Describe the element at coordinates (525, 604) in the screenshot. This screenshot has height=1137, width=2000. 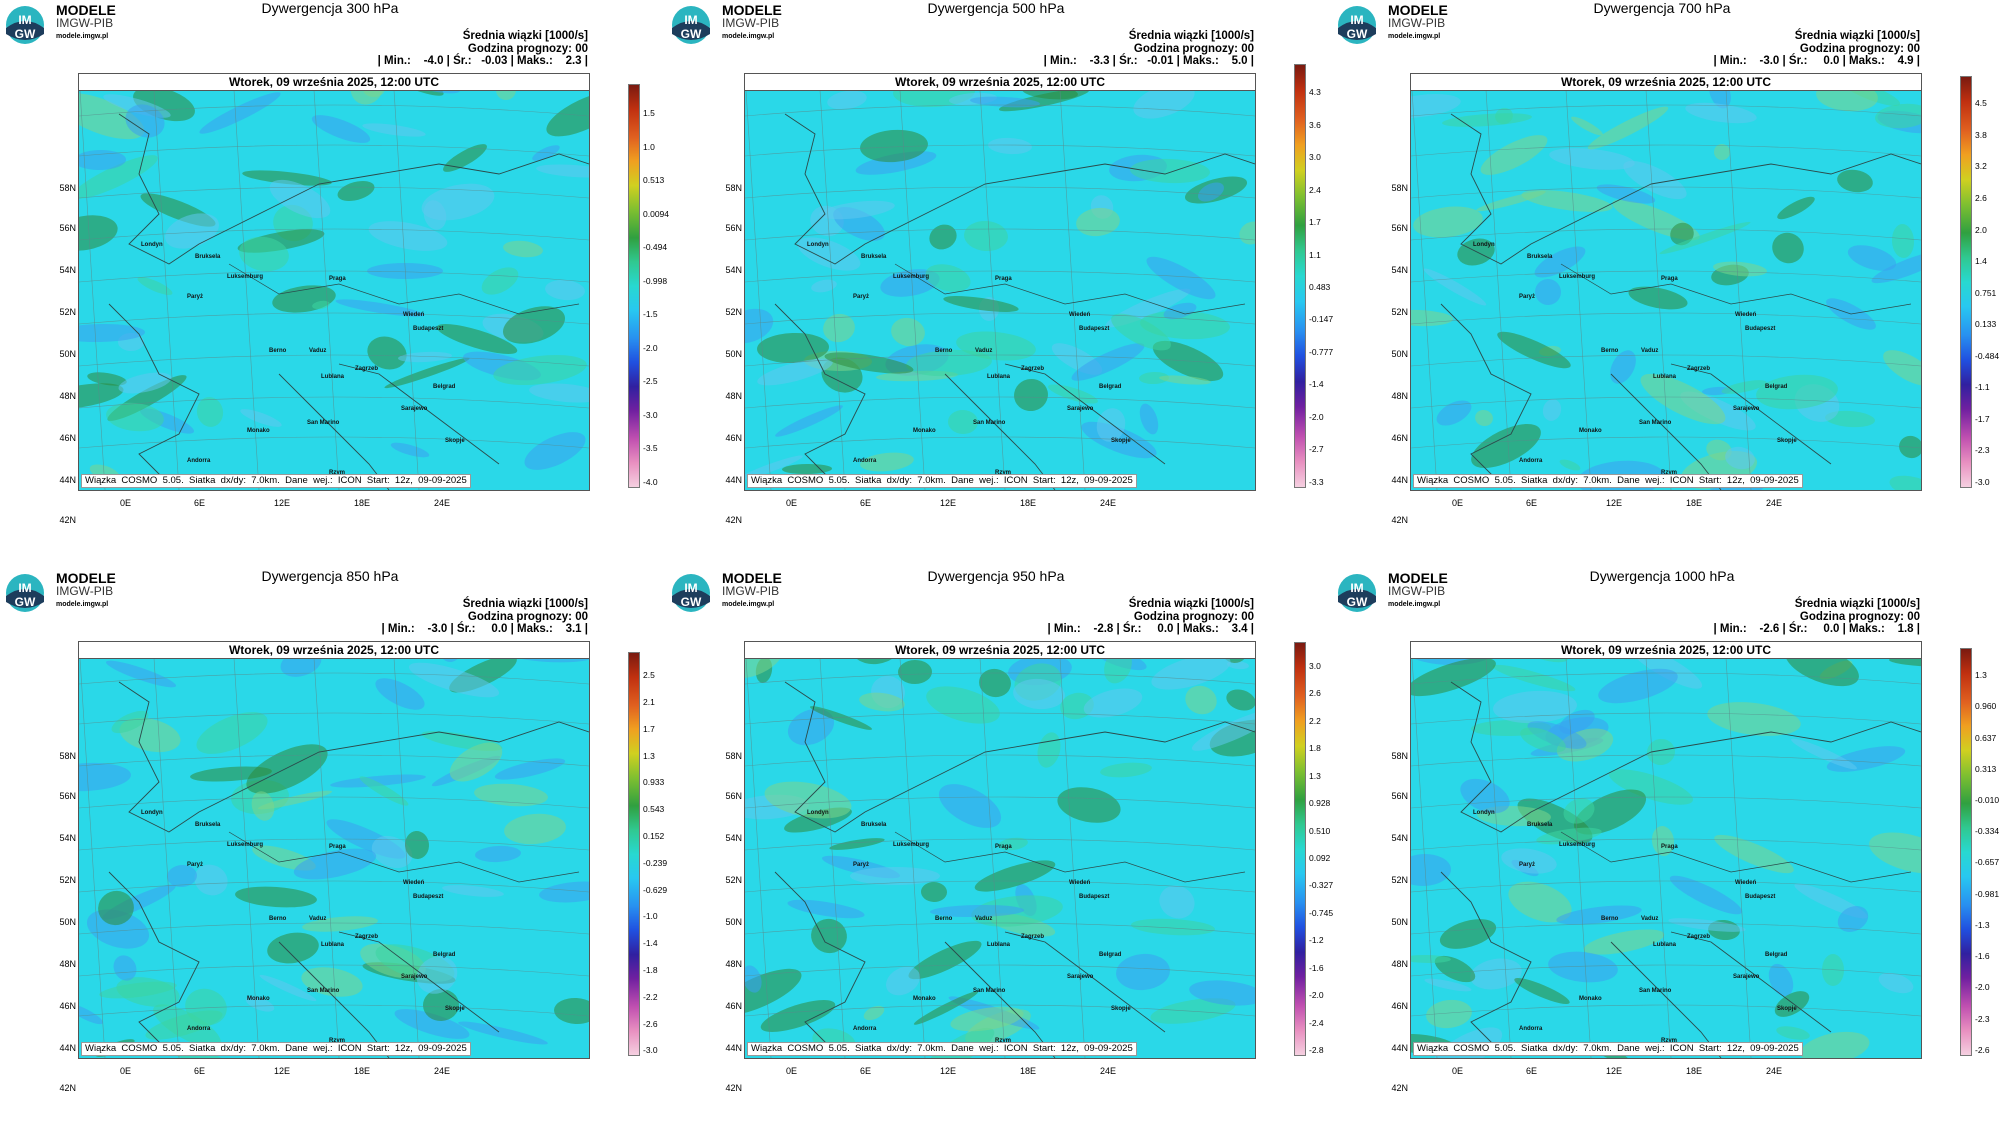
I see `mean-label: Średnia wiązki [1000/s]` at that location.